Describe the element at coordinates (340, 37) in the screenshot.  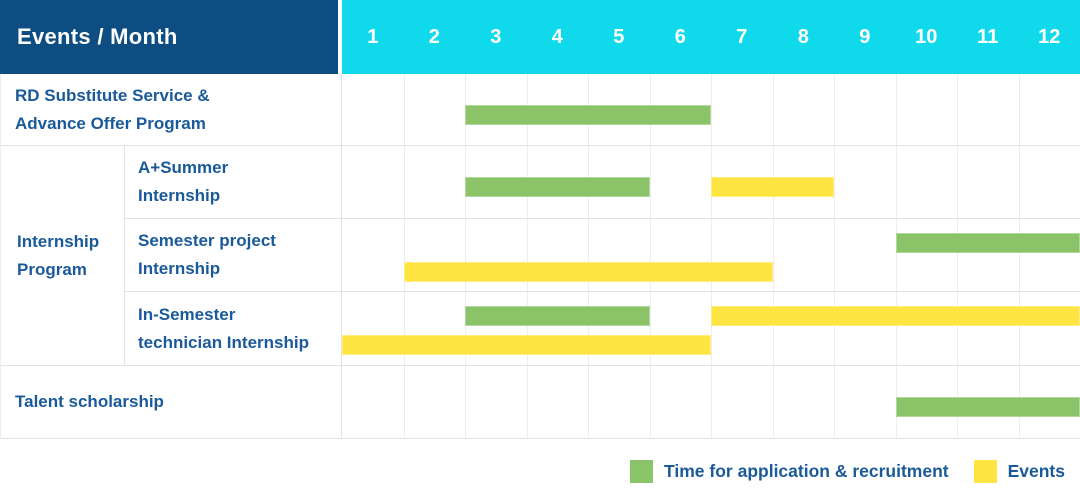
I see `header-divider-gap` at that location.